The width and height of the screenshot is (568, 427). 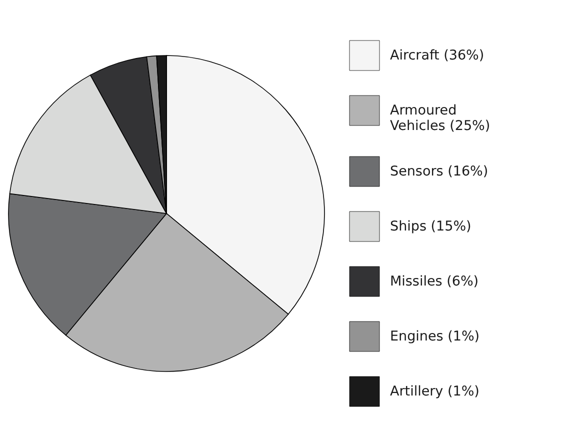 I want to click on legend-label: Missiles (6%), so click(x=434, y=282).